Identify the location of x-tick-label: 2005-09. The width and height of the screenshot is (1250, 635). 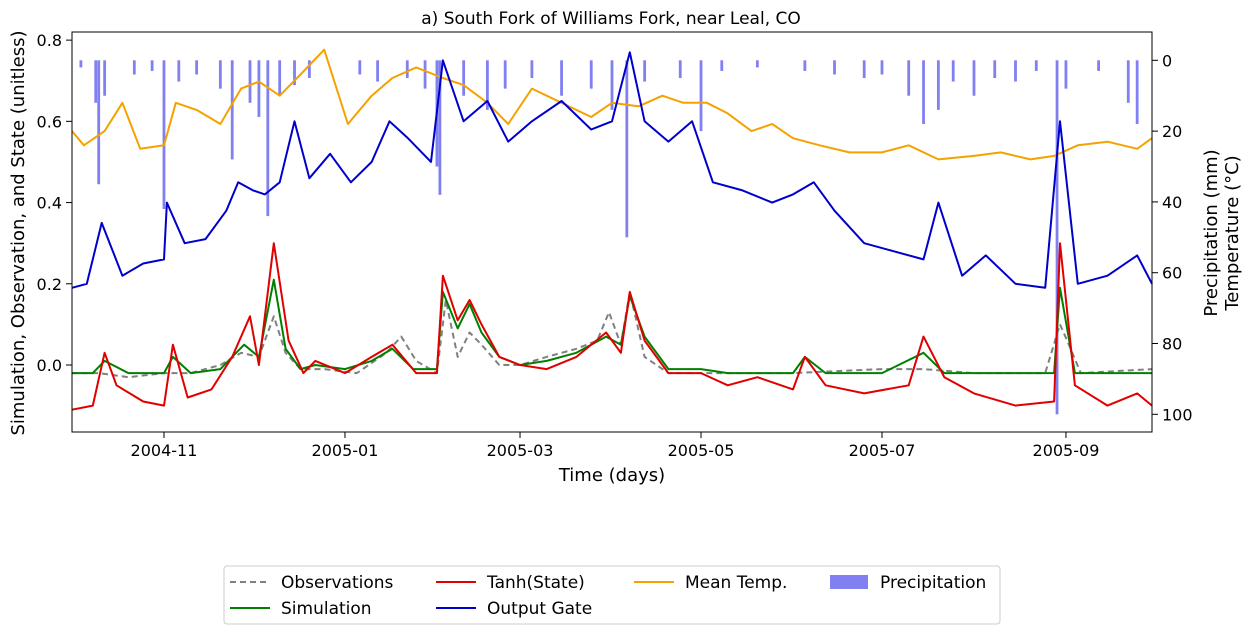
(1066, 450).